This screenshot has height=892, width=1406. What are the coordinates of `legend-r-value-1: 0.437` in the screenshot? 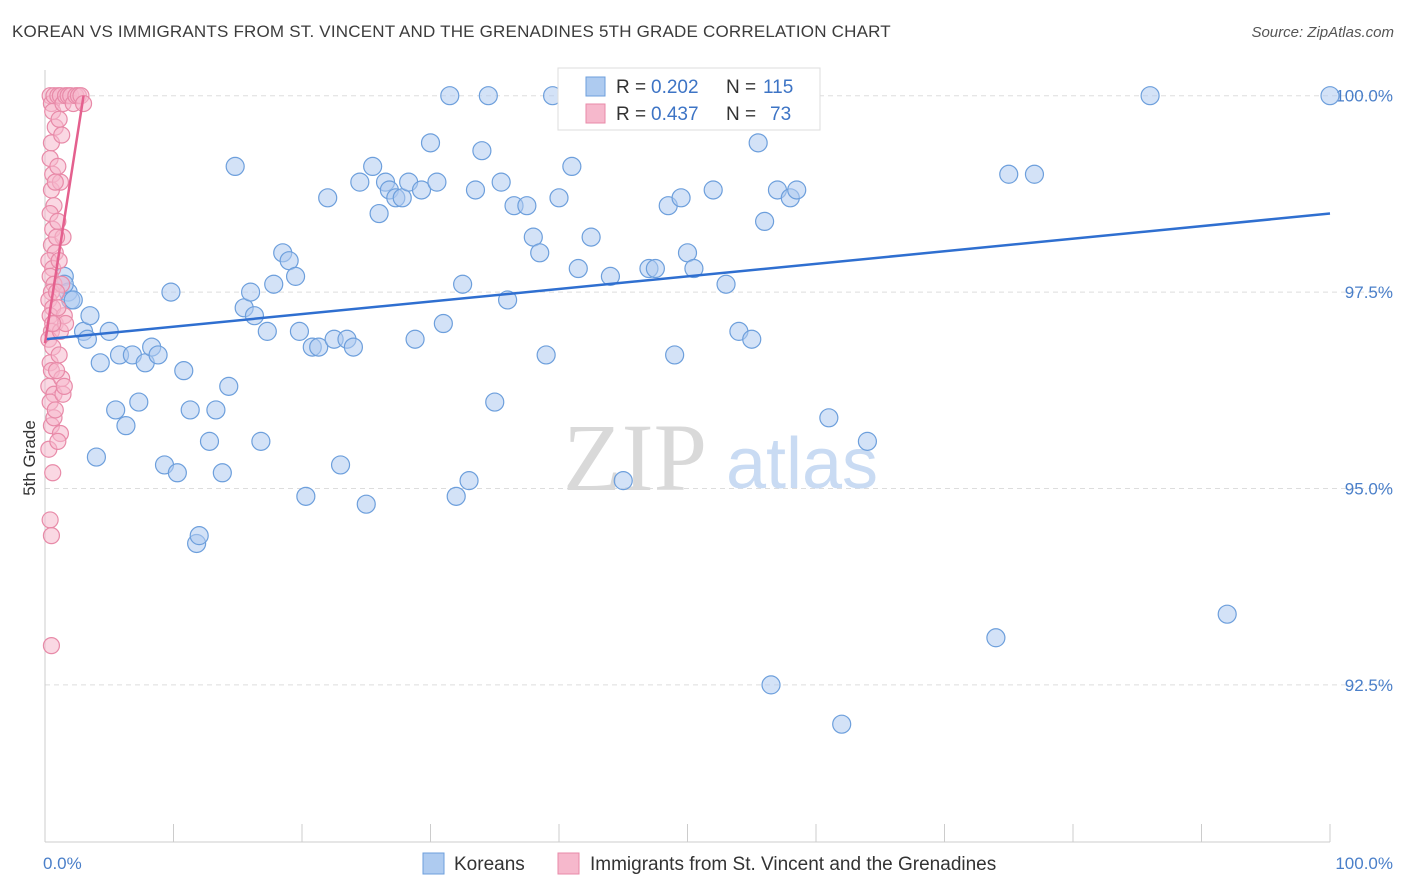 It's located at (675, 114).